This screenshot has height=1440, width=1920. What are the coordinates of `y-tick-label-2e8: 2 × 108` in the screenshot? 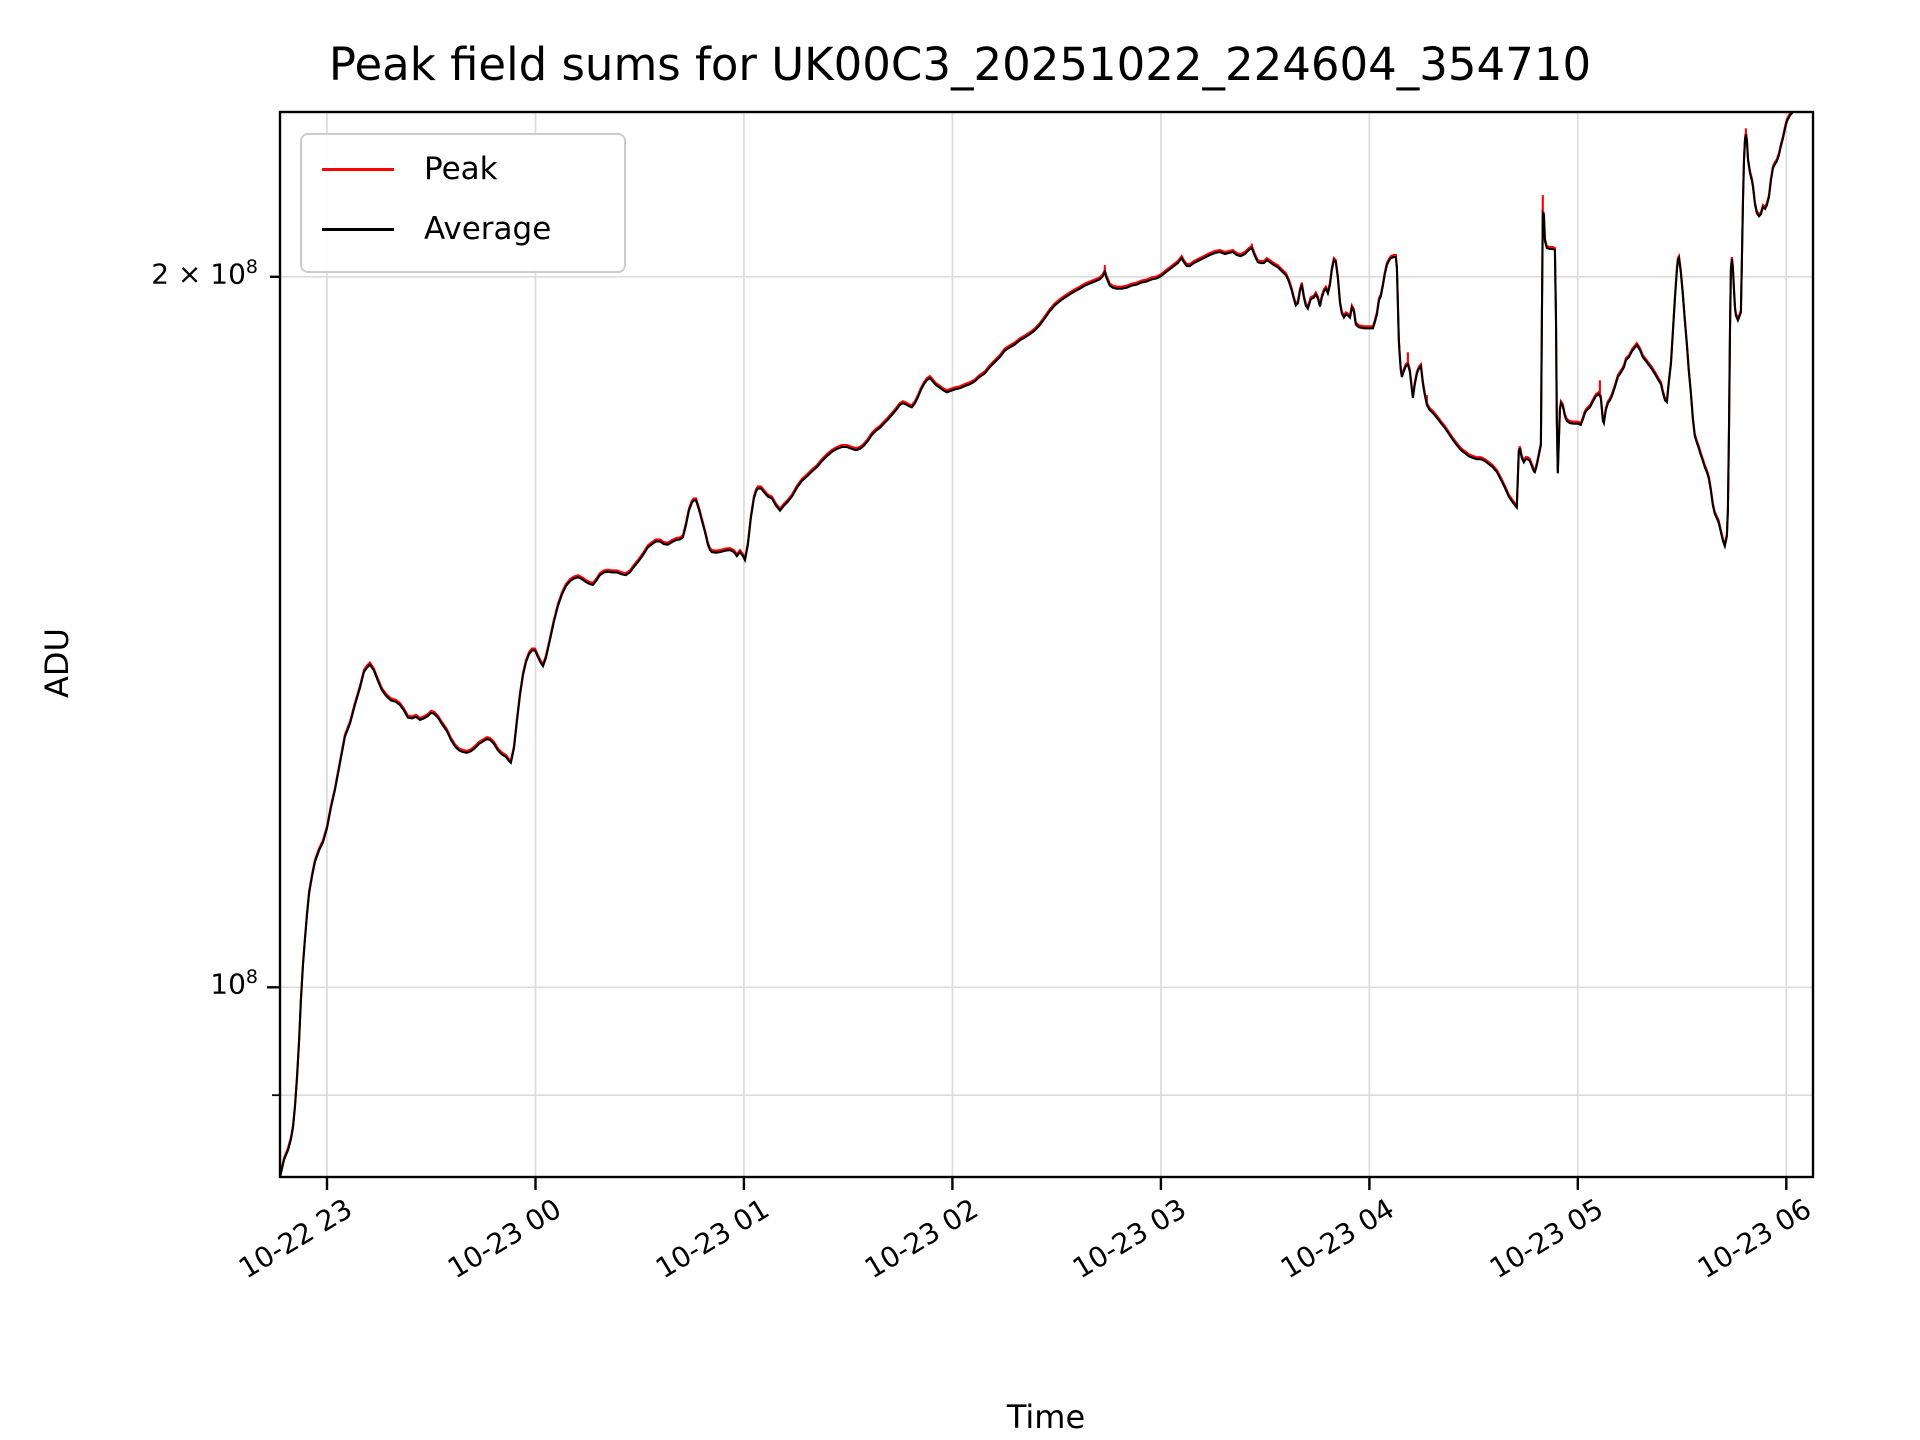 It's located at (204, 273).